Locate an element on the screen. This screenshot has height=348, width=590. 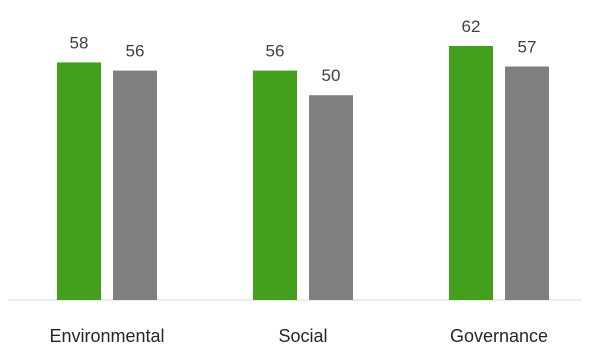
data-label-governance-series-1: 62 is located at coordinates (471, 26).